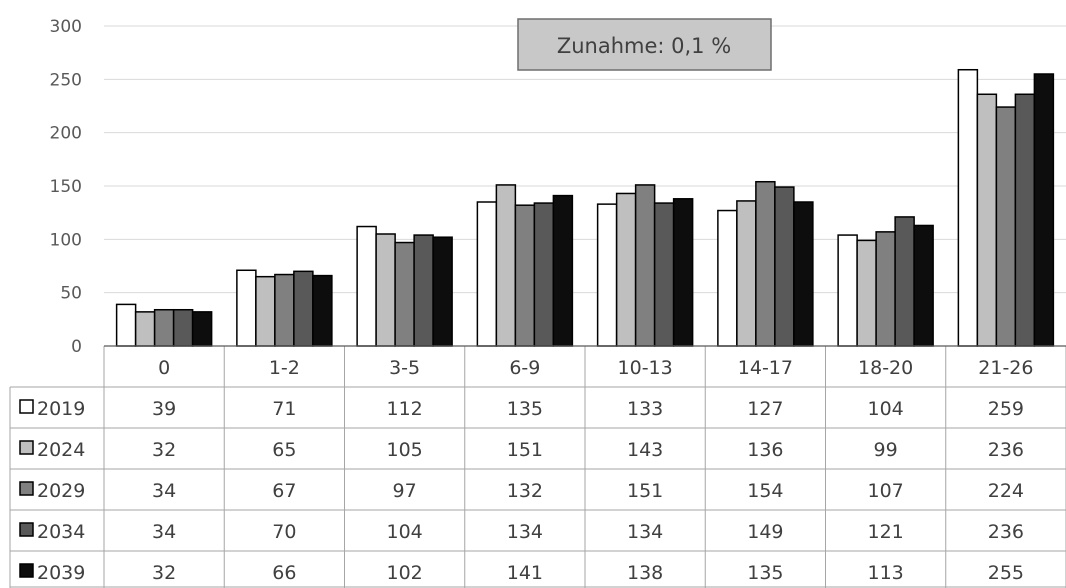  What do you see at coordinates (284, 368) in the screenshot?
I see `x-tick-label: 1-2` at bounding box center [284, 368].